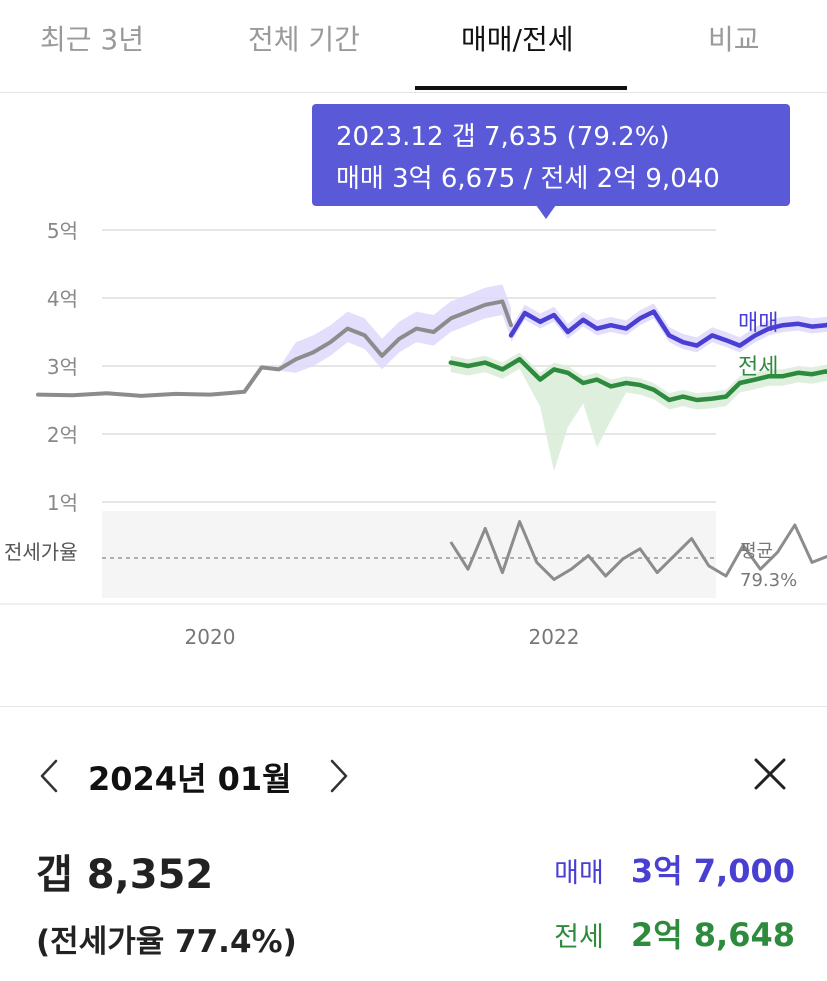  Describe the element at coordinates (62, 435) in the screenshot. I see `y-tick-label: 2억` at that location.